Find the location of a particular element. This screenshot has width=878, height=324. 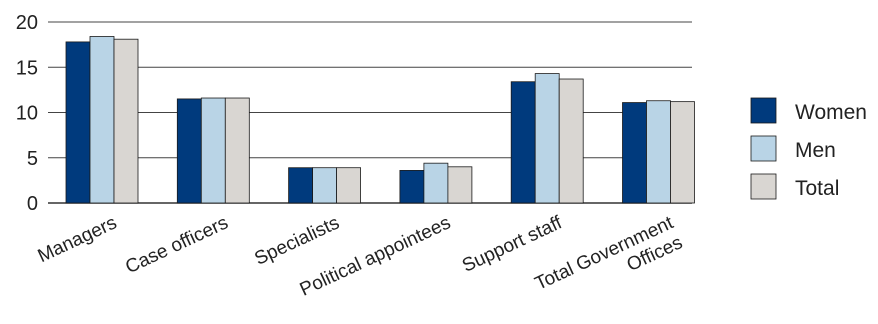

legend-label-total: Total is located at coordinates (817, 188).